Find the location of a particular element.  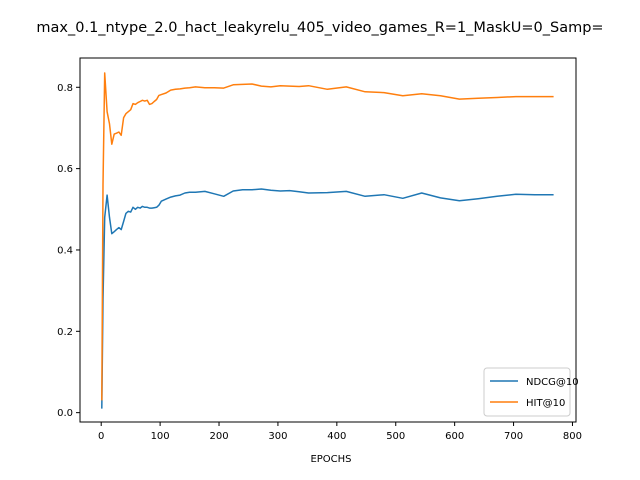

legend-box is located at coordinates (527, 392).